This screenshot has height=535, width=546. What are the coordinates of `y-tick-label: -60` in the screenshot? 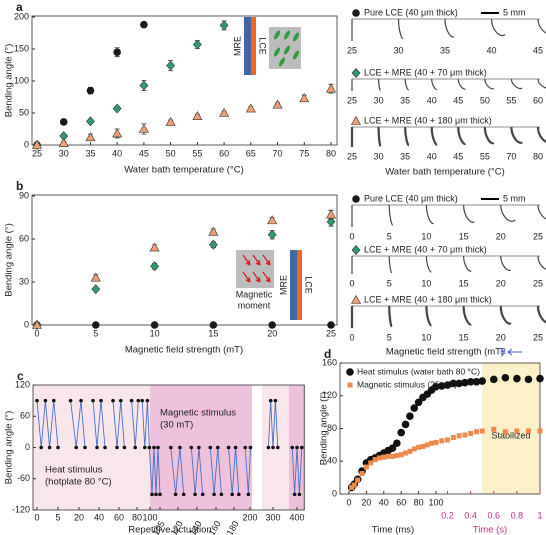 It's located at (23, 478).